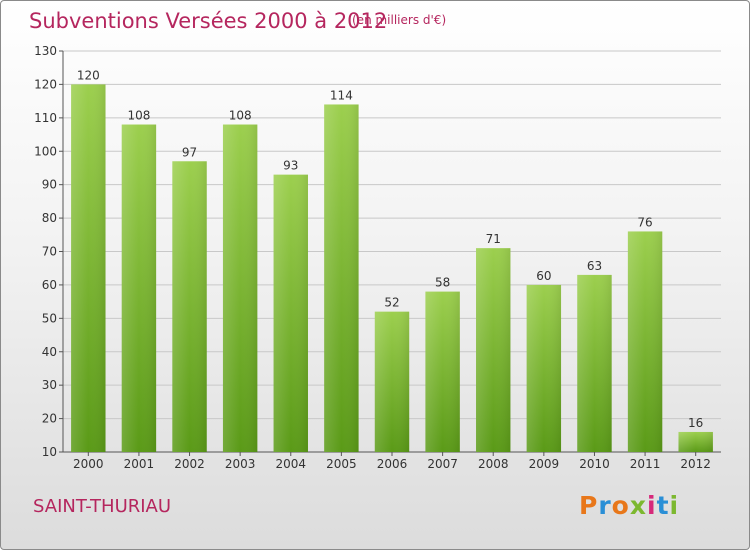  What do you see at coordinates (208, 21) in the screenshot?
I see `chart-title: Subventions Versées 2000 à 2012` at bounding box center [208, 21].